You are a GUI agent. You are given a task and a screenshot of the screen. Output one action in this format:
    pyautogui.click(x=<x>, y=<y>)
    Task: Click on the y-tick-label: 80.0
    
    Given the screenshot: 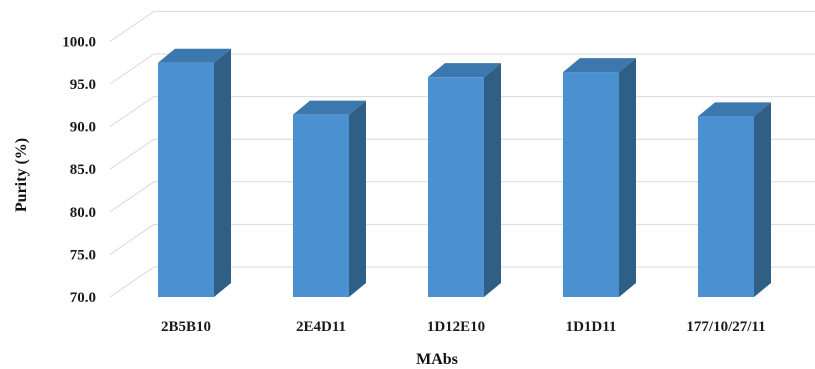 What is the action you would take?
    pyautogui.click(x=83, y=213)
    